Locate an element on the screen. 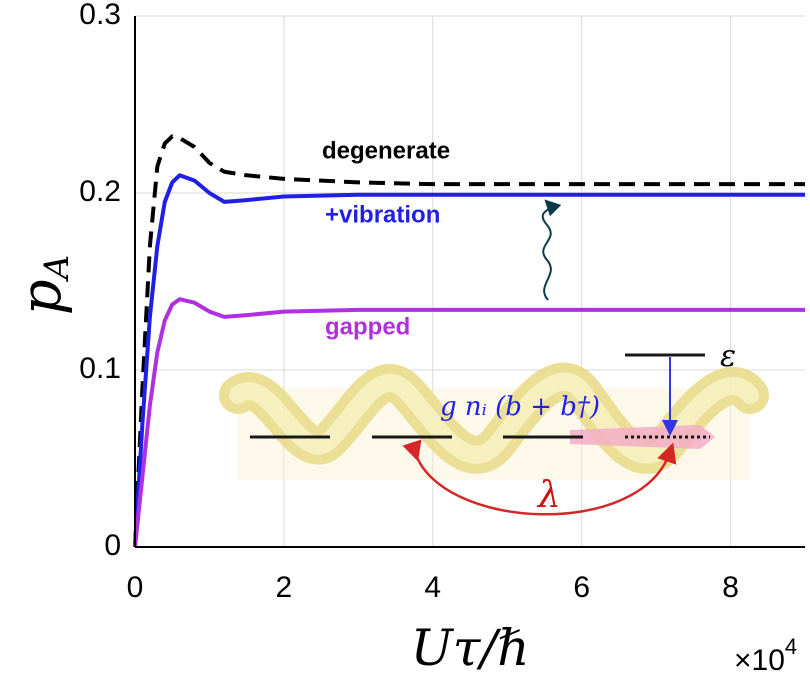 The height and width of the screenshot is (690, 810). hop-arrow is located at coordinates (539, 477).